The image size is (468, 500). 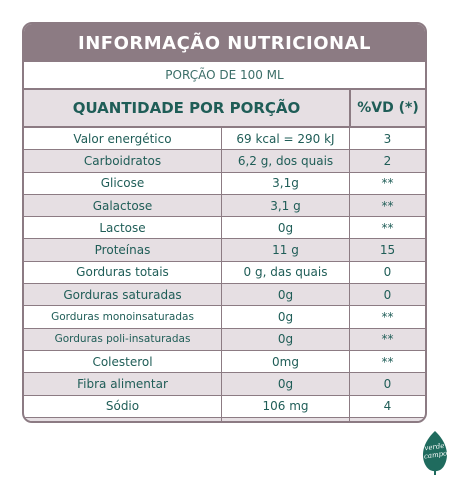 I want to click on nutrient-amount: 310 mg, so click(x=286, y=419).